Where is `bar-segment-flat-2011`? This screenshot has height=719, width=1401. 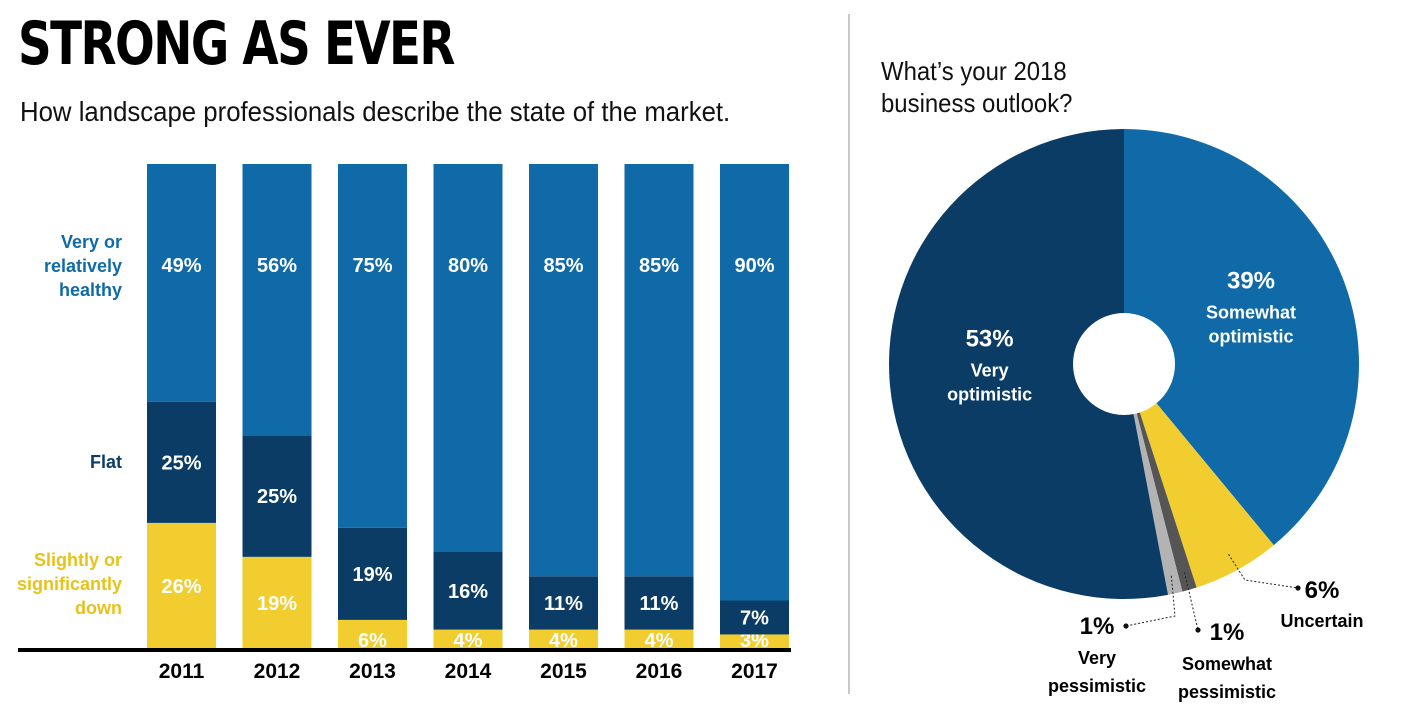
bar-segment-flat-2011 is located at coordinates (181, 462).